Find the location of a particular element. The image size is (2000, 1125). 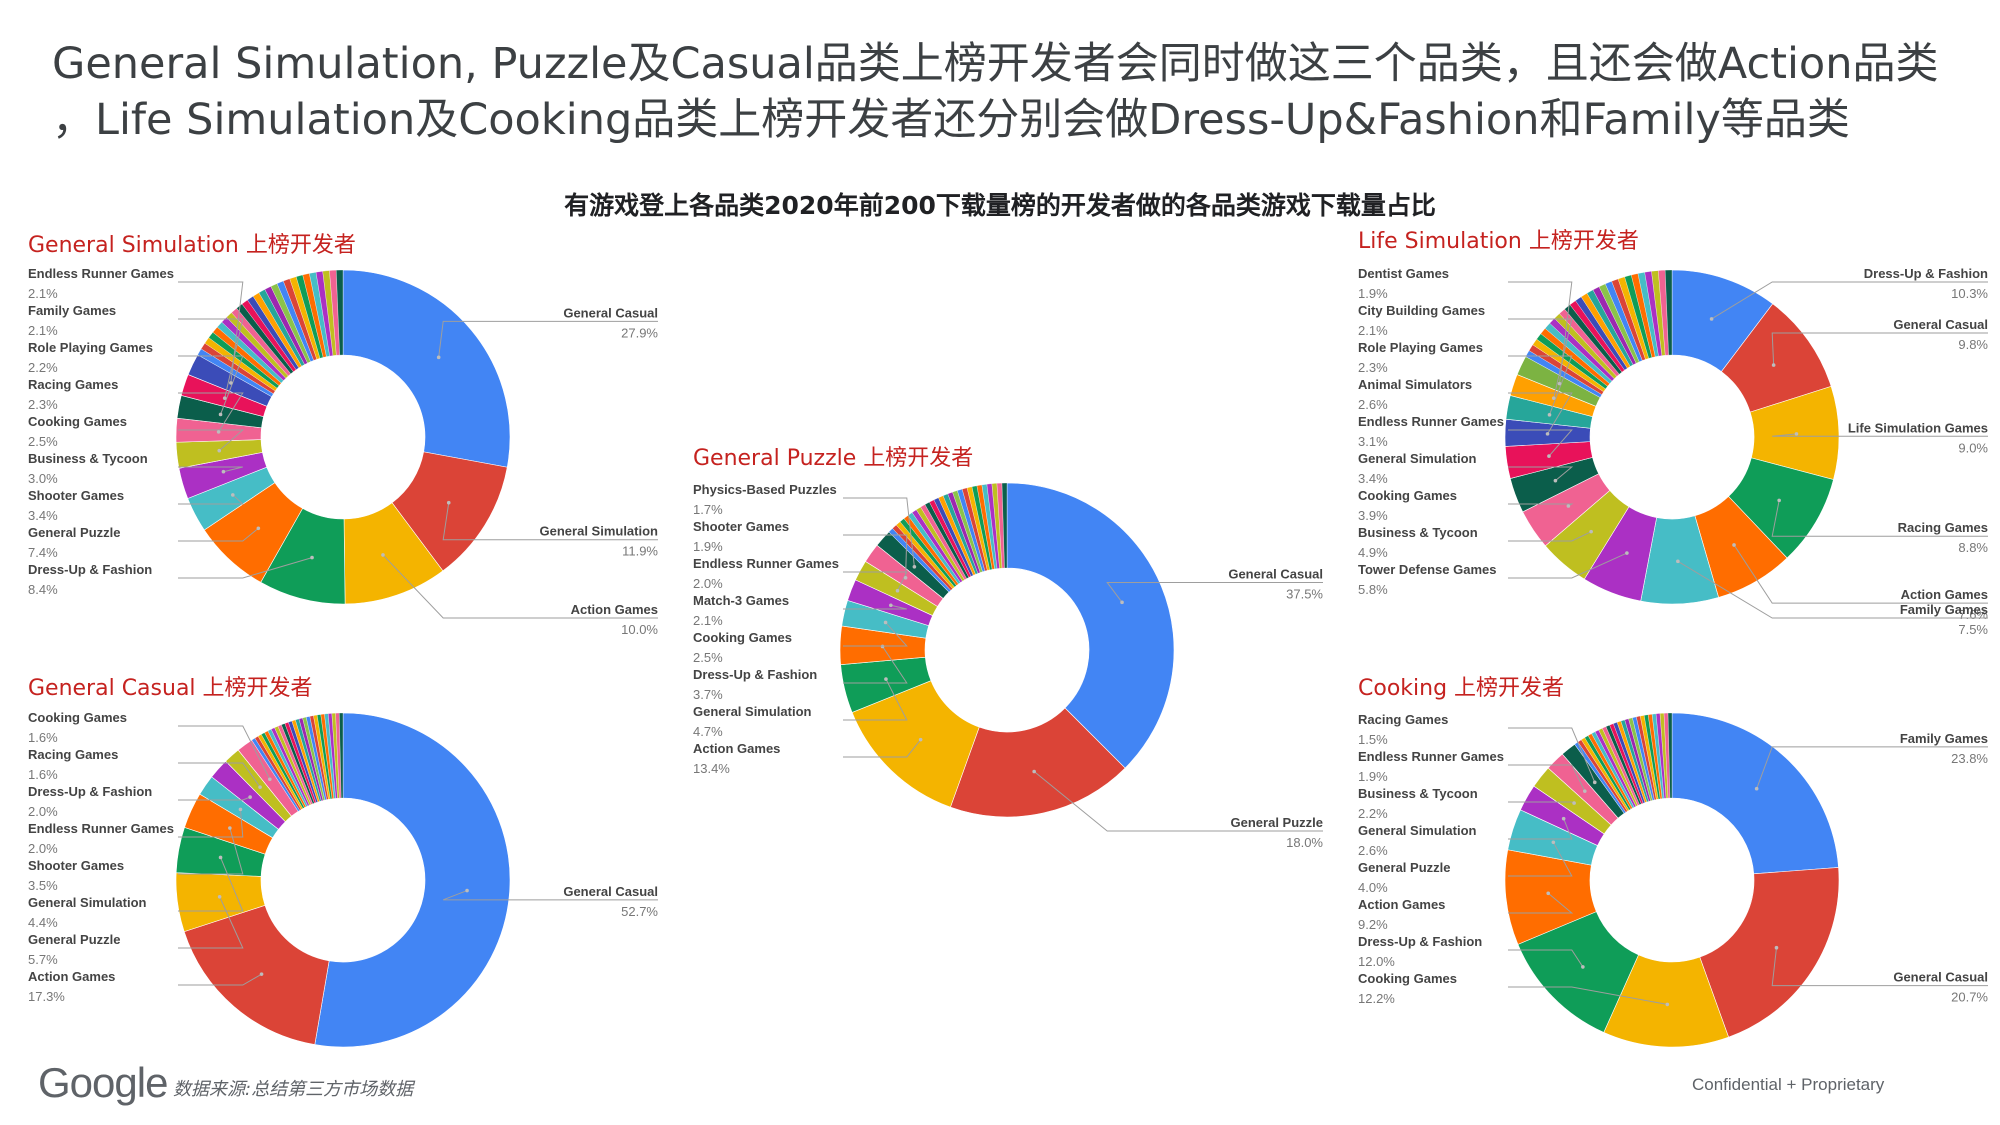

slice-value-label: 5.7% is located at coordinates (43, 959).